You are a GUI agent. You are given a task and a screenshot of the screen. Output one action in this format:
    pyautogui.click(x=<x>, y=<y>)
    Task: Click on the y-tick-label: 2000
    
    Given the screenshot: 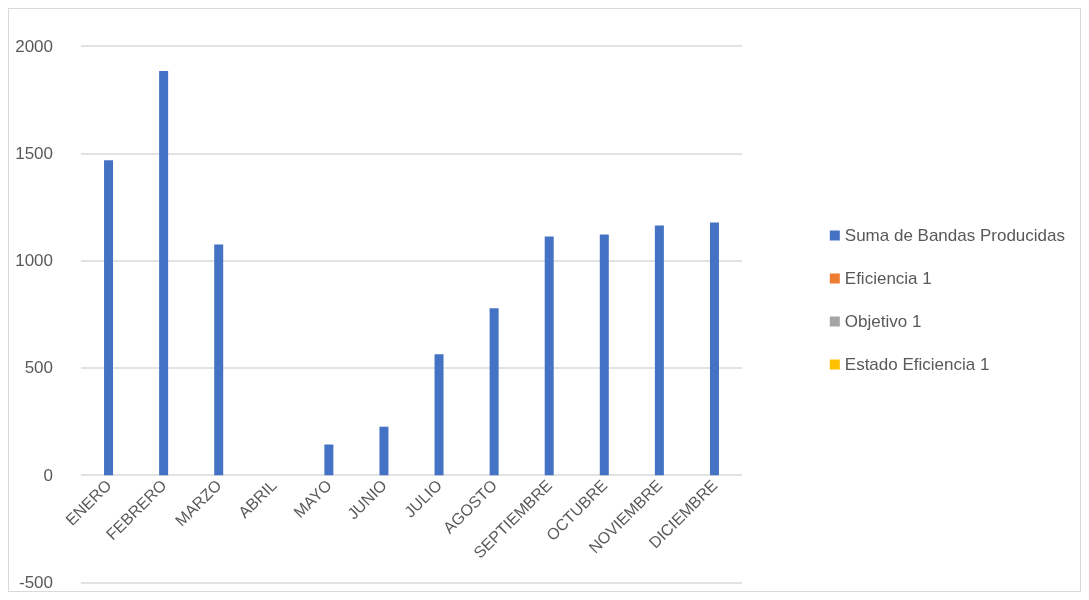 What is the action you would take?
    pyautogui.click(x=34, y=46)
    